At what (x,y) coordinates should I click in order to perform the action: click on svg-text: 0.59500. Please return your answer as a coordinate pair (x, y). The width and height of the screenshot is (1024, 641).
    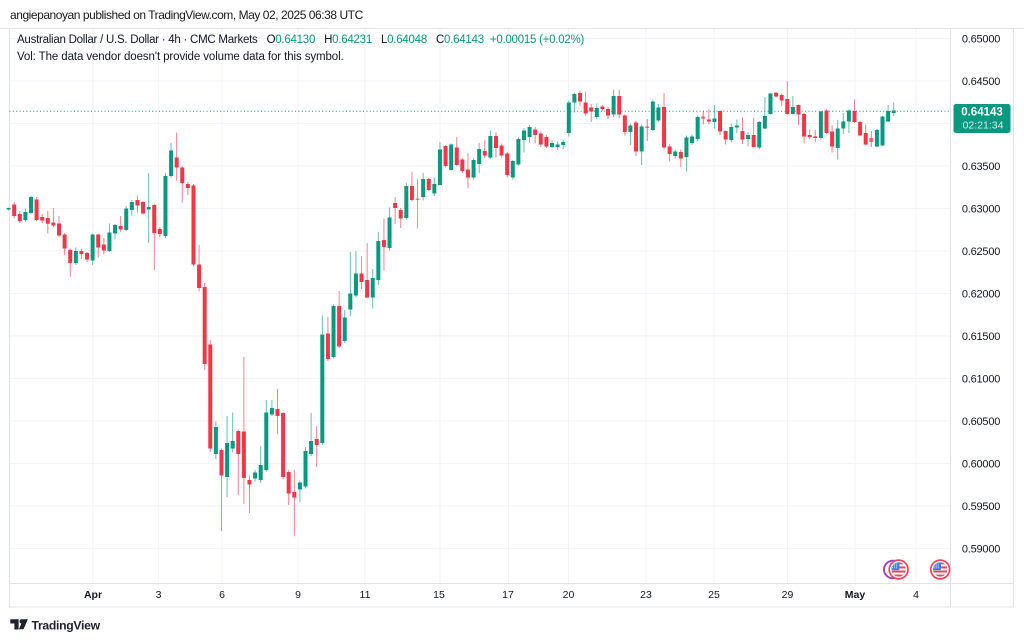
    Looking at the image, I should click on (981, 507).